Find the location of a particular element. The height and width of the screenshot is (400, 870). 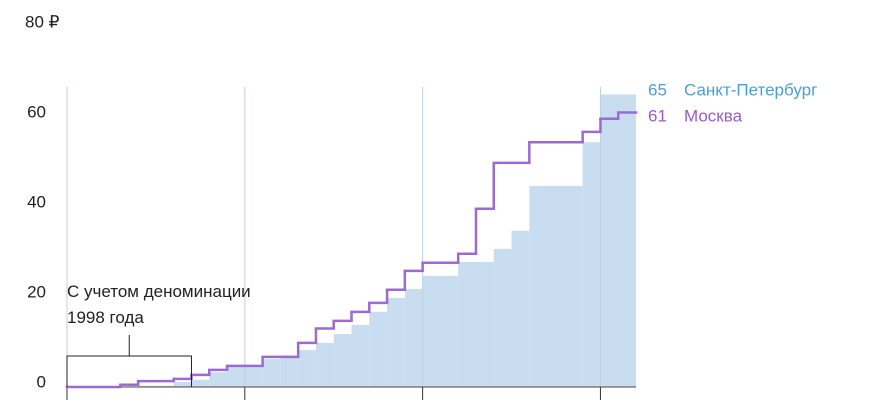

y-tick-label: 0 is located at coordinates (41, 381).